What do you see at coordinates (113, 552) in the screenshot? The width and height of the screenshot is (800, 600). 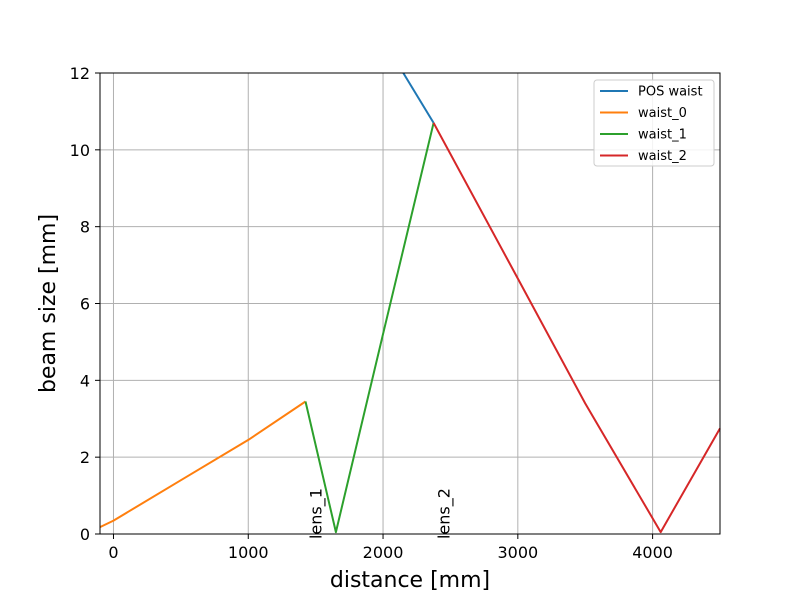 I see `x-tick-label: 0` at bounding box center [113, 552].